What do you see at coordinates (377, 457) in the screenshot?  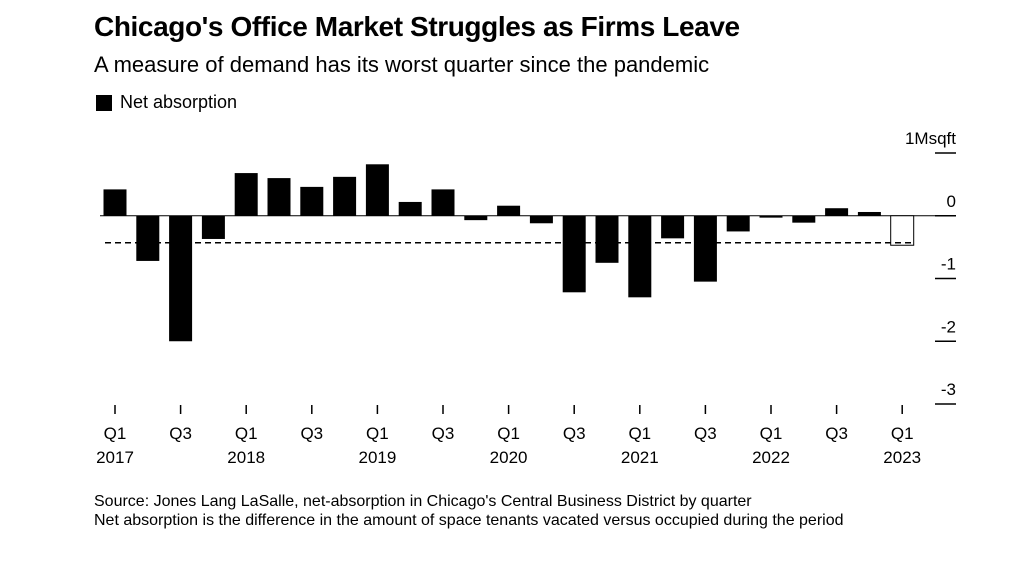 I see `x-tick-label-year: 2019` at bounding box center [377, 457].